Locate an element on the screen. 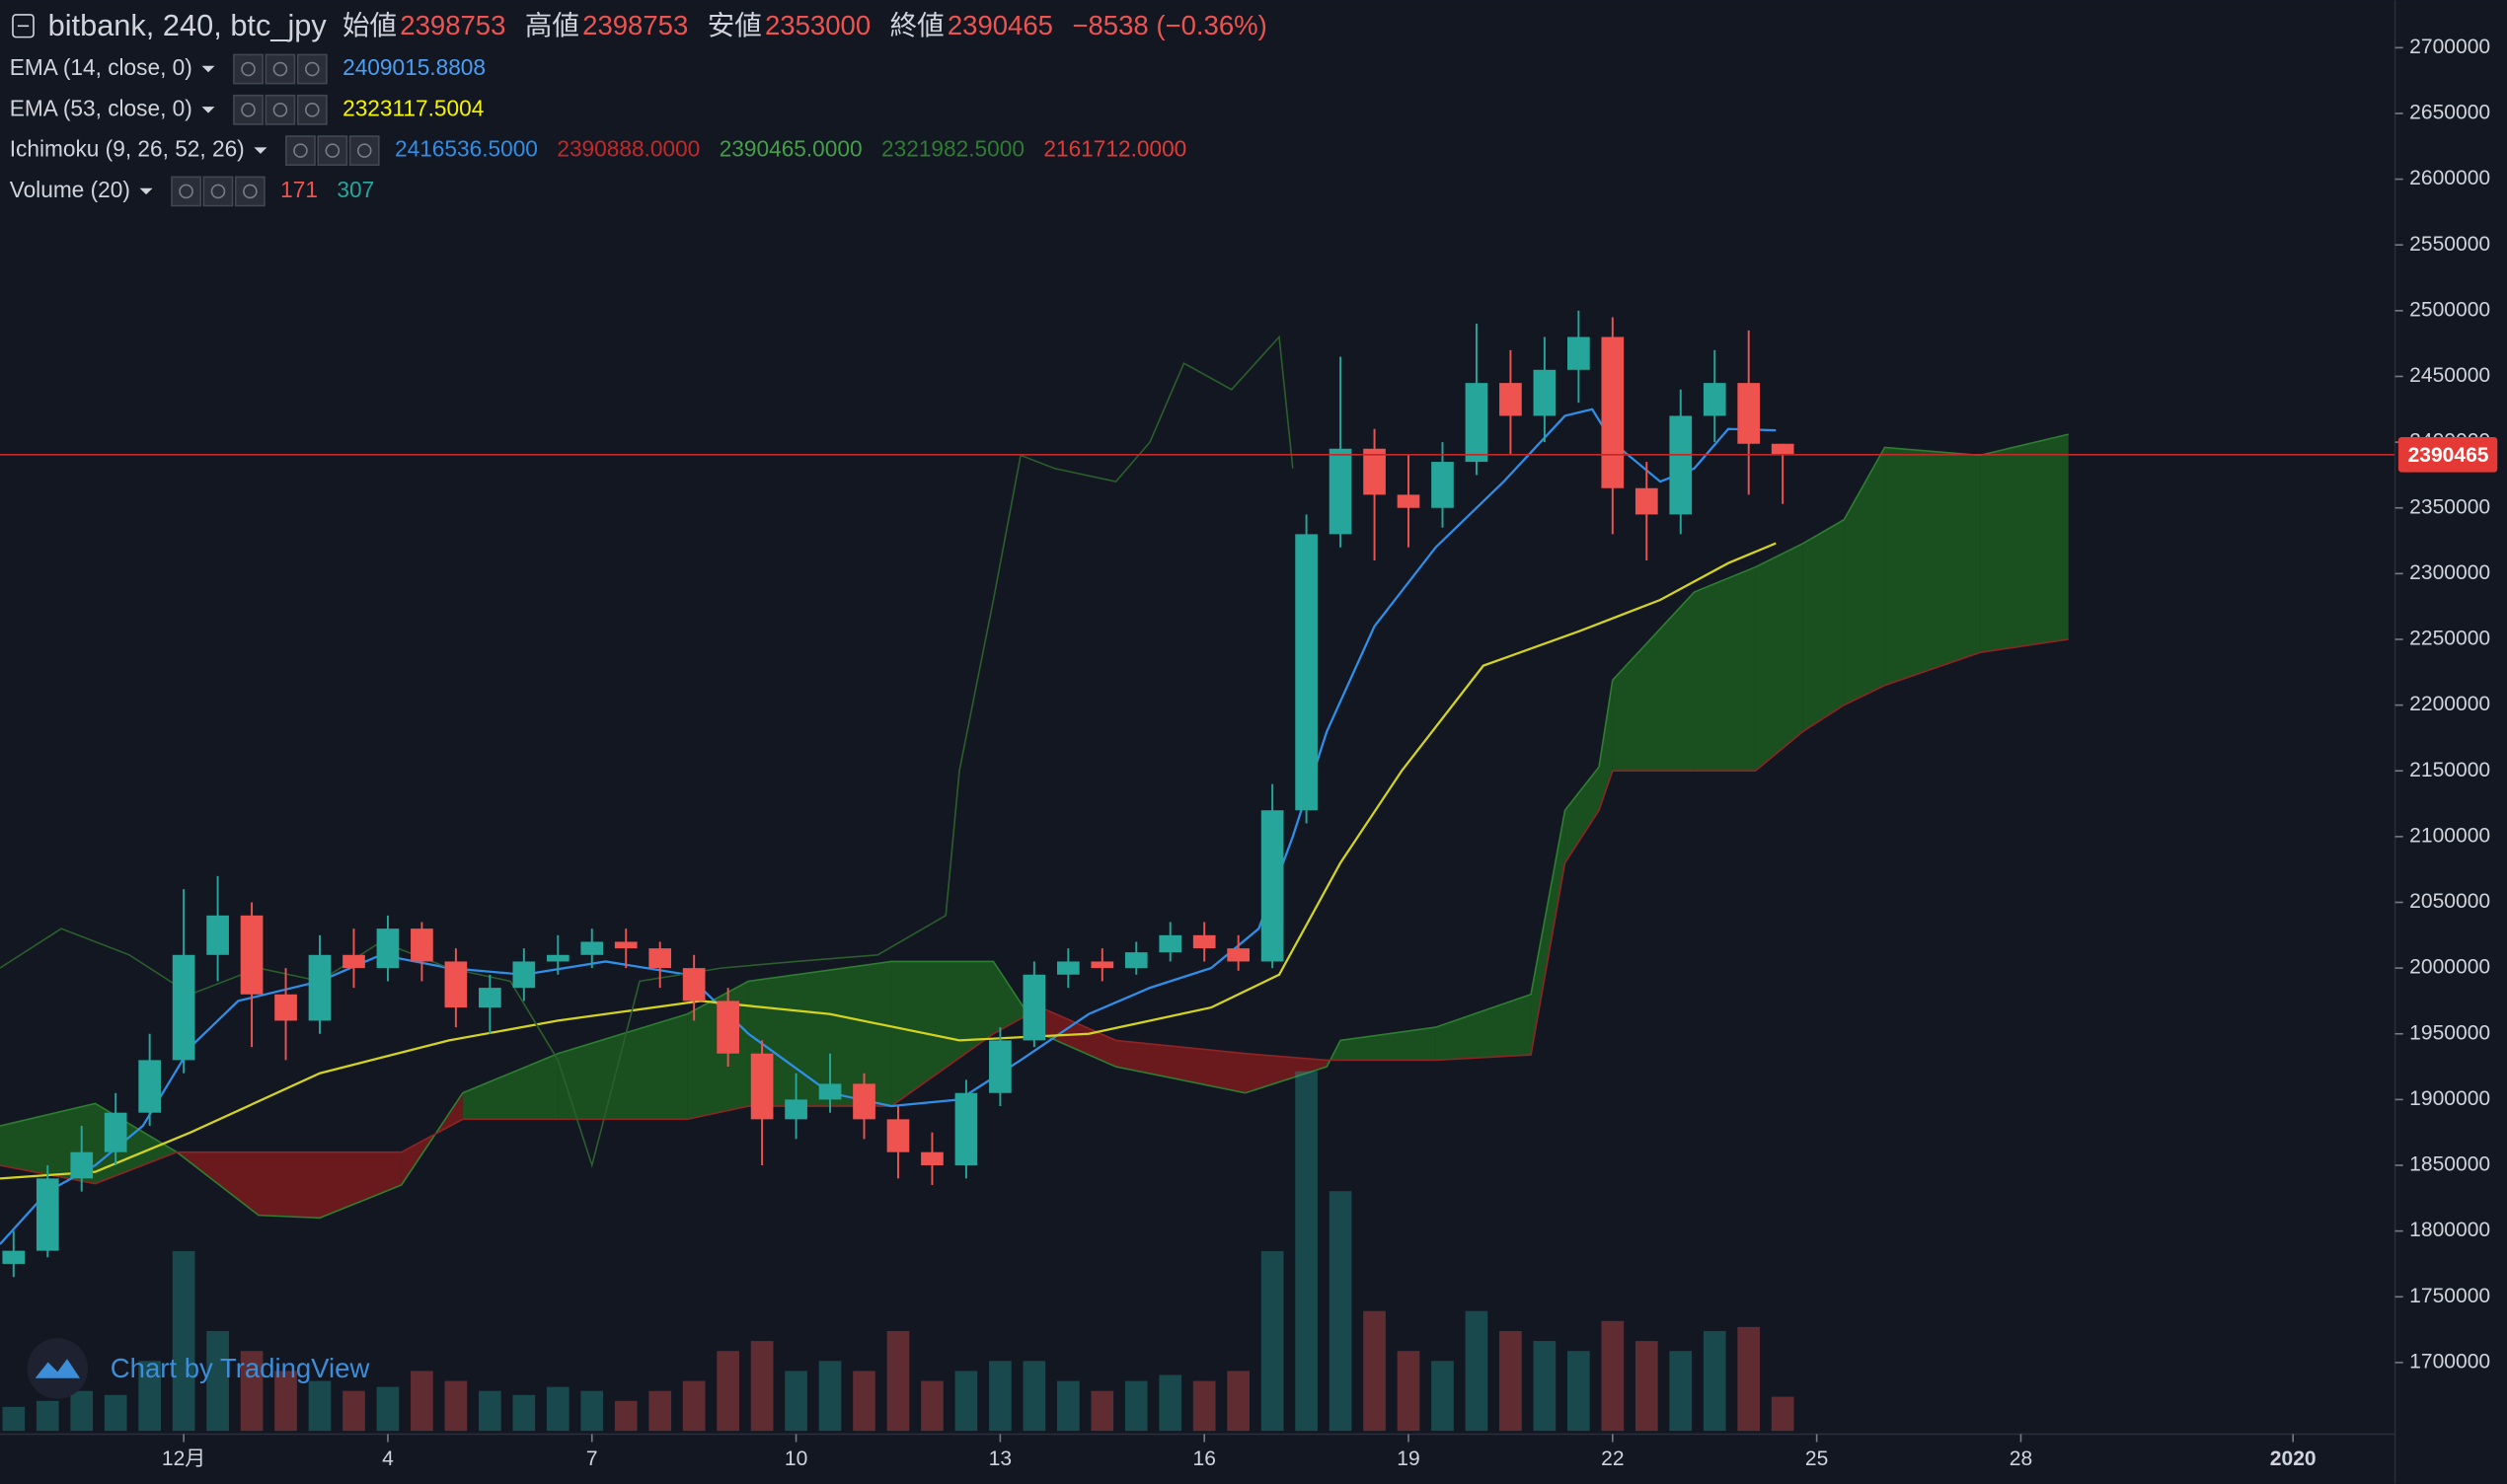  watermark: Chart by TradingView is located at coordinates (199, 1368).